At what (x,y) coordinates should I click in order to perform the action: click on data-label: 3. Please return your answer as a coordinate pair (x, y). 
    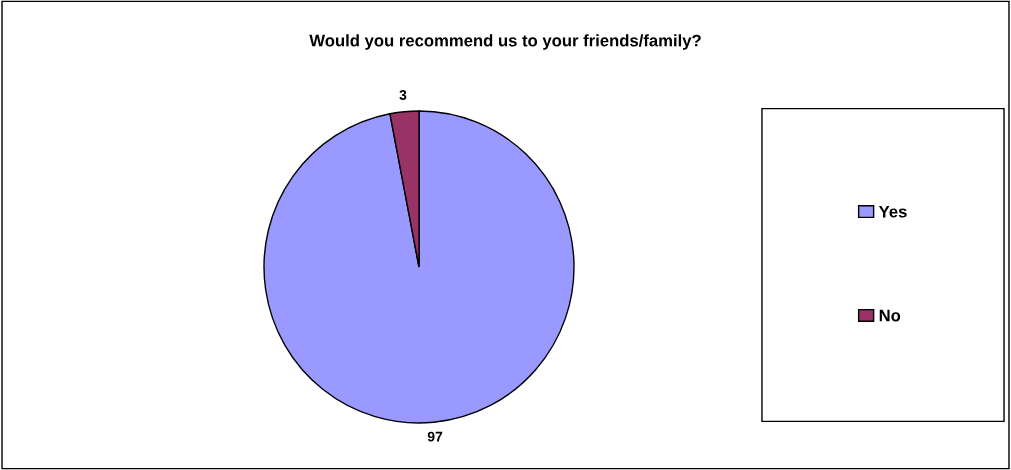
    Looking at the image, I should click on (403, 95).